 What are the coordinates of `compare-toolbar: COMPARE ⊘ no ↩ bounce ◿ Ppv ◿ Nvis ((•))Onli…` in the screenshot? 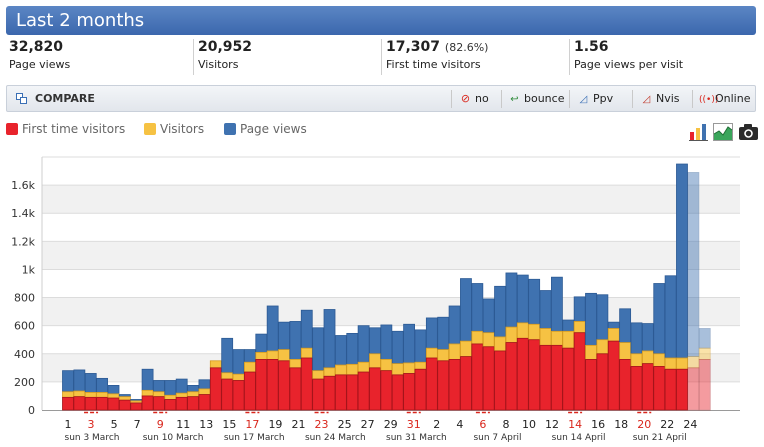 It's located at (381, 98).